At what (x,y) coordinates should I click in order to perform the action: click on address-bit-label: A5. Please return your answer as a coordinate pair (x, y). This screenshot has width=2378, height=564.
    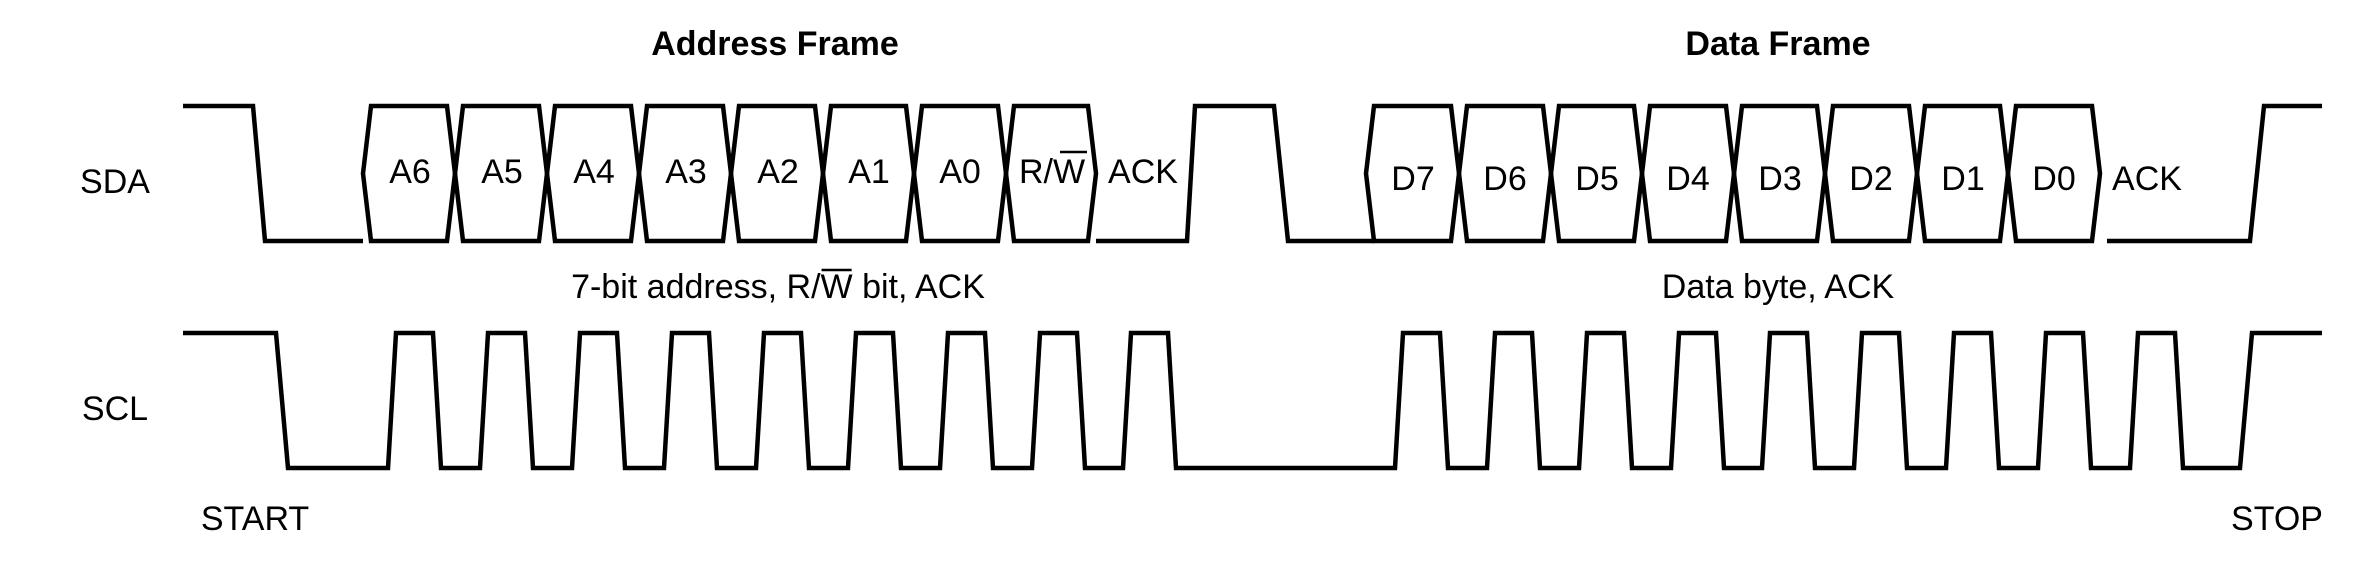
    Looking at the image, I should click on (502, 172).